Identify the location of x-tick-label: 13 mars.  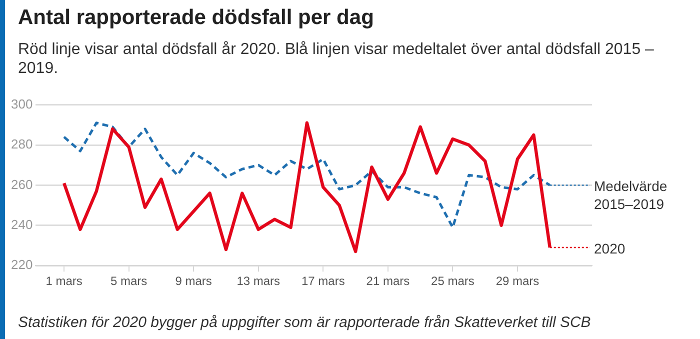
(258, 281).